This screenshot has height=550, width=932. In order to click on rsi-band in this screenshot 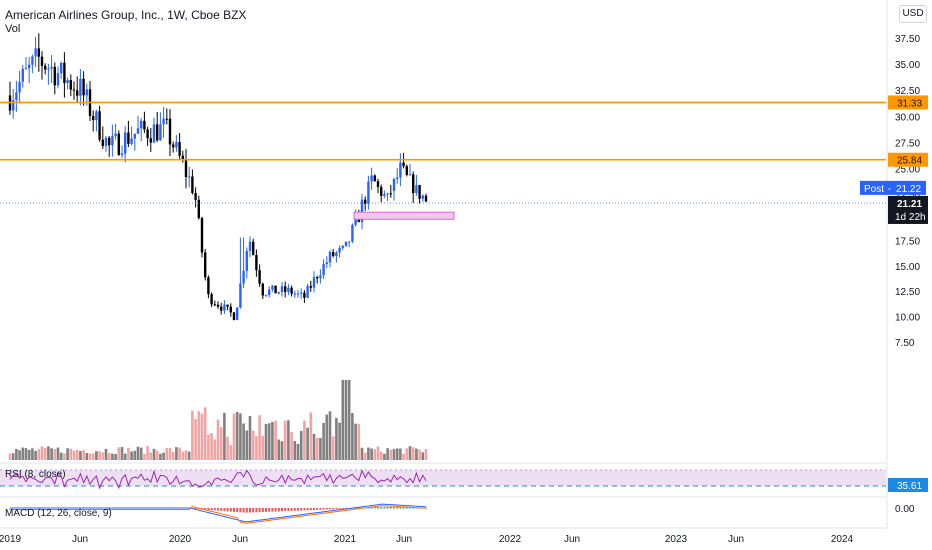, I will do `click(443, 478)`.